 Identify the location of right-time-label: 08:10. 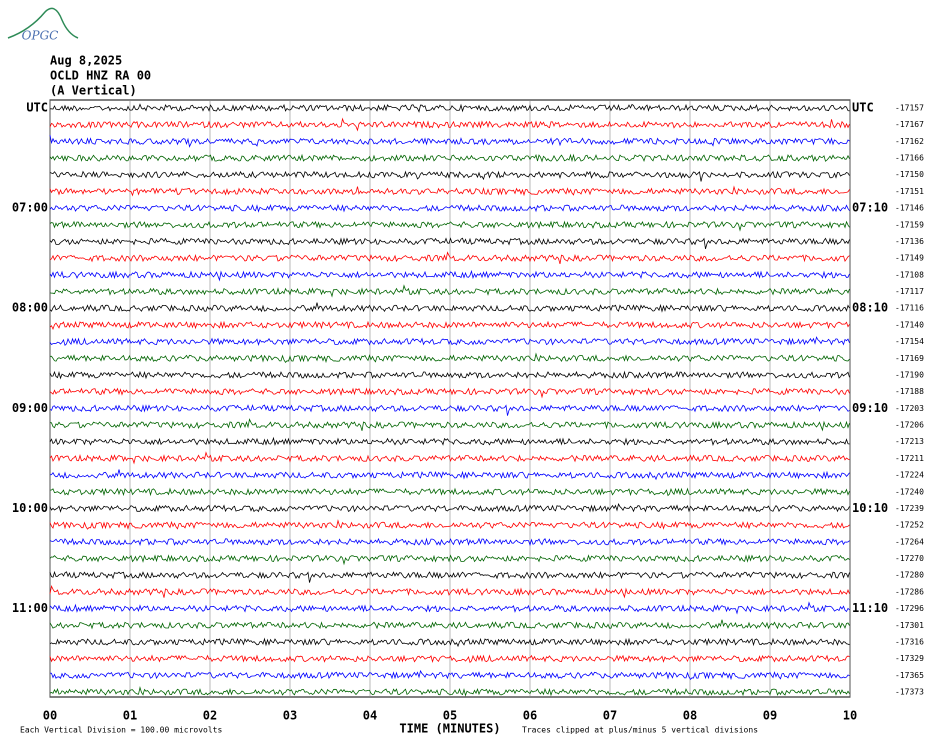
(870, 308).